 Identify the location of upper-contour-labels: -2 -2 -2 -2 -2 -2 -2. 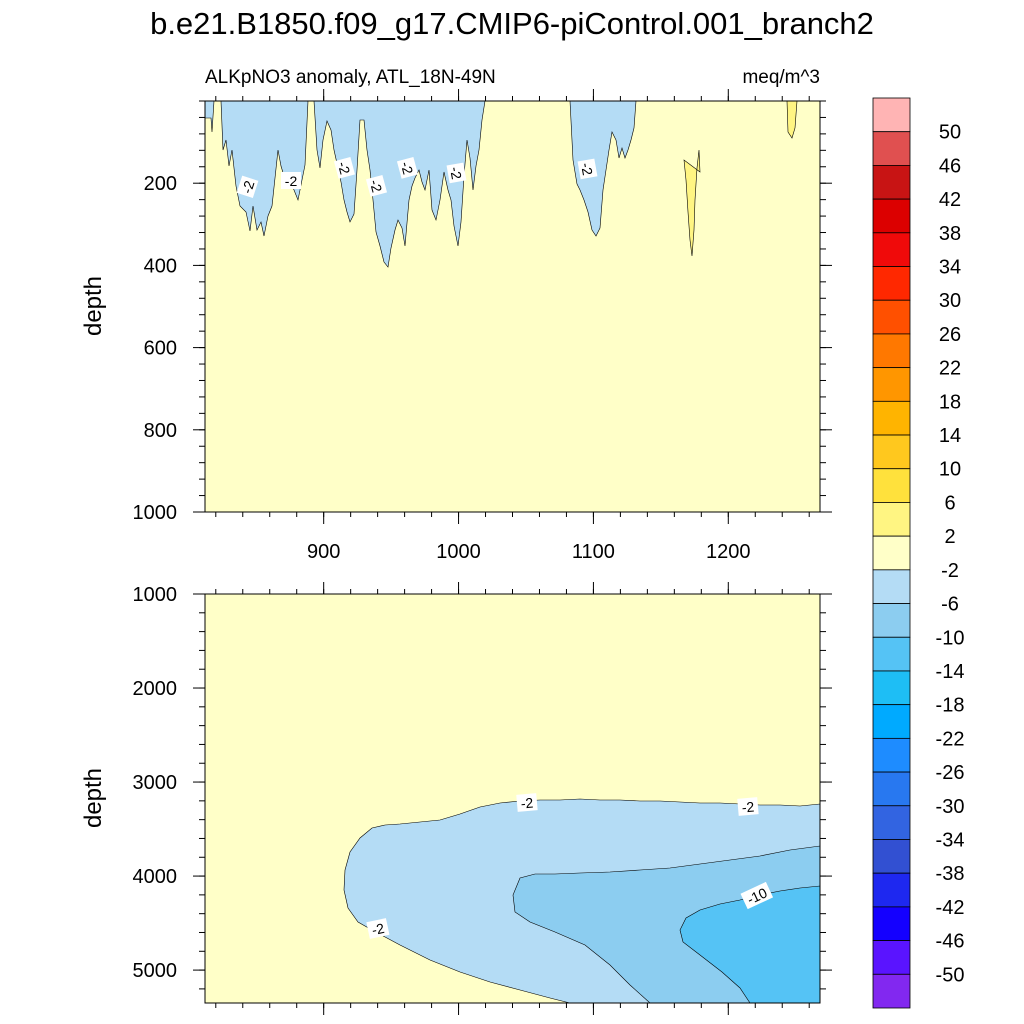
(417, 177).